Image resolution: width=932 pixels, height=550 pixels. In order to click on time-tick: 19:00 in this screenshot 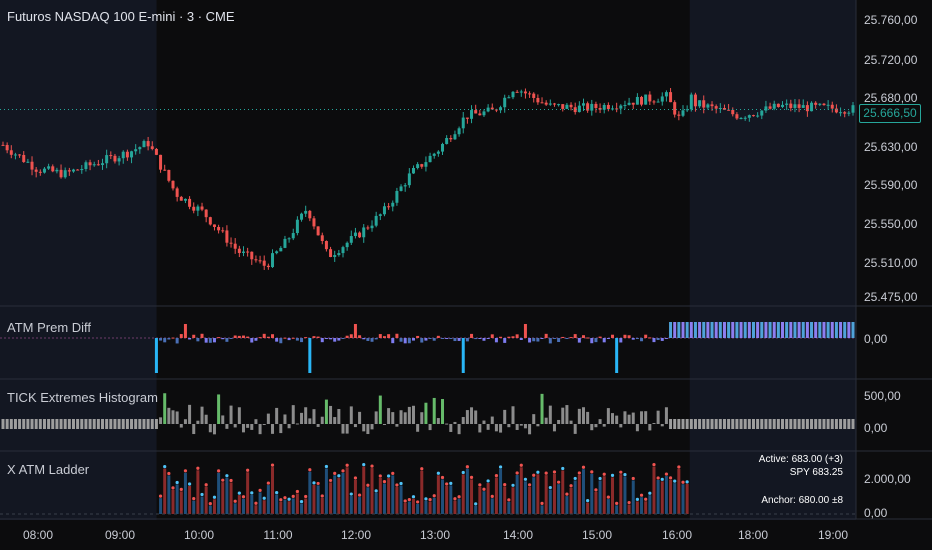, I will do `click(833, 535)`.